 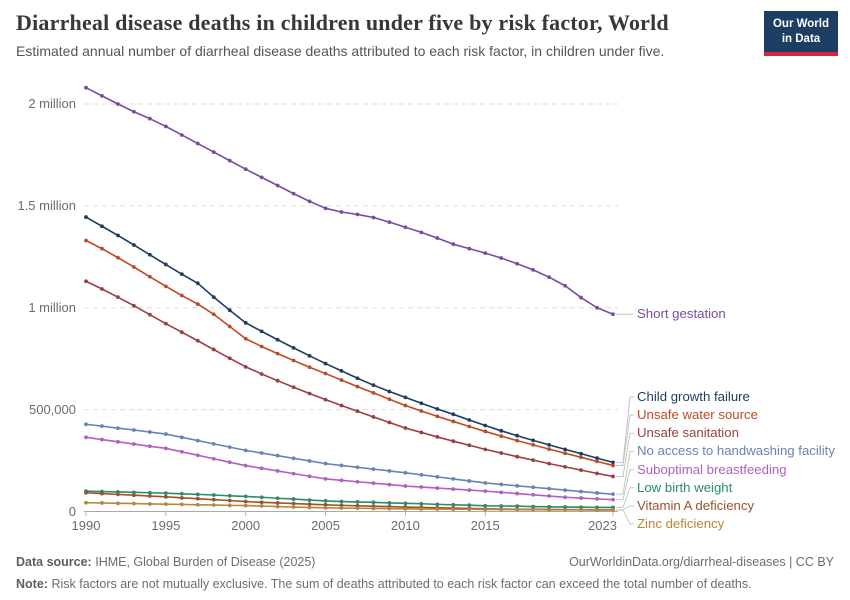 I want to click on x-tick-label: 2010, so click(x=405, y=525).